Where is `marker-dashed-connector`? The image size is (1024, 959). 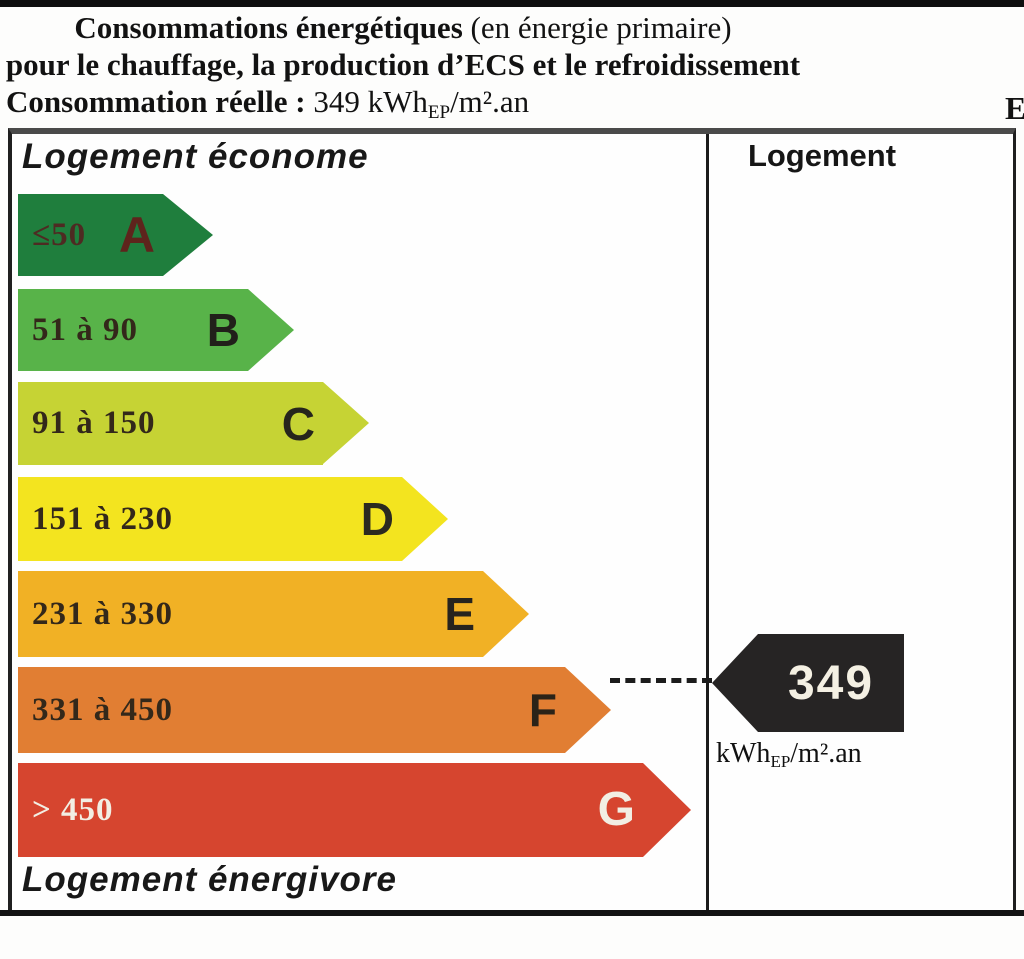
marker-dashed-connector is located at coordinates (661, 680).